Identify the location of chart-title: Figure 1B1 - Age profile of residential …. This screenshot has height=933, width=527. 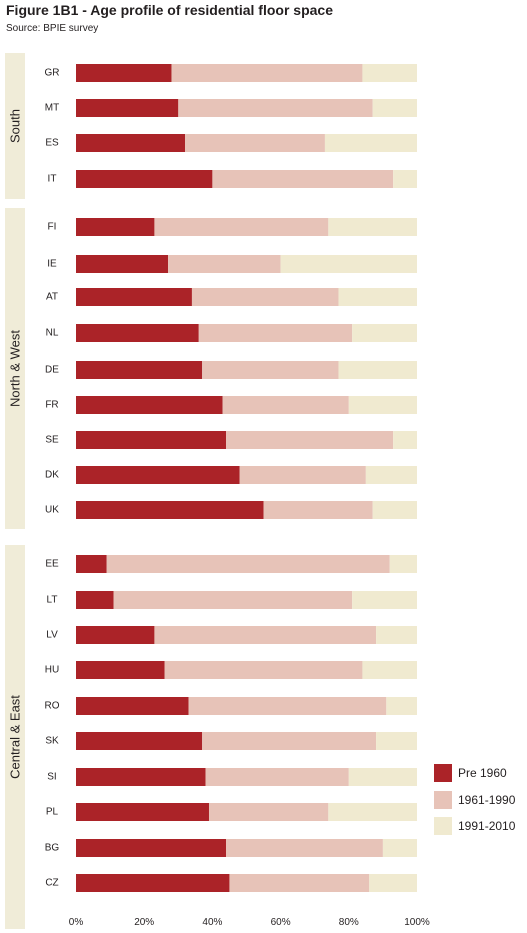
(169, 10).